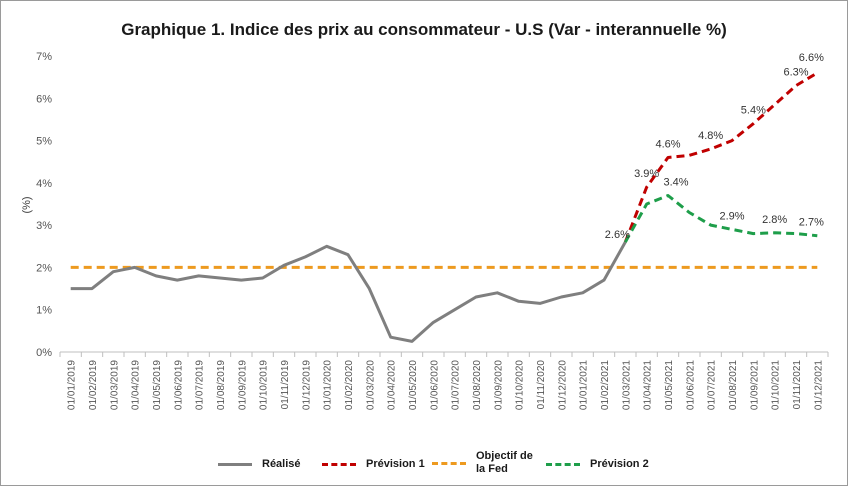  I want to click on x-tick-label: 01/11/2020, so click(541, 385).